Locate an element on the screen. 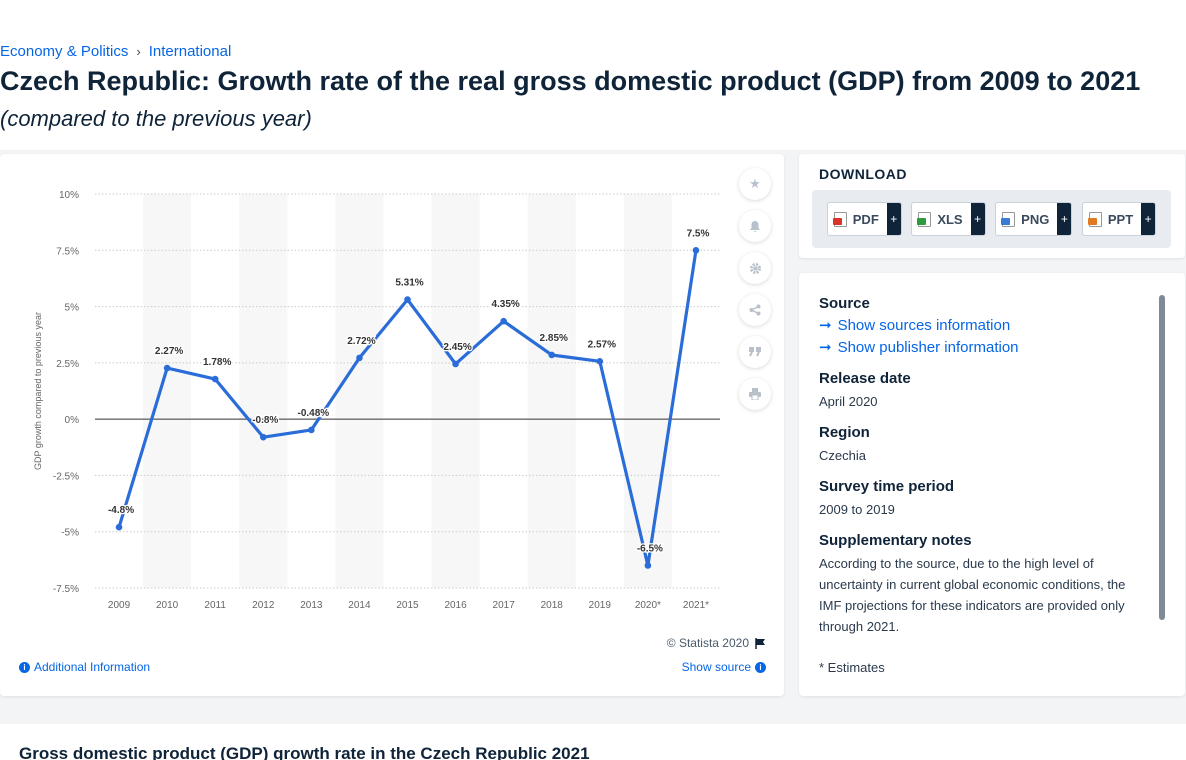 The height and width of the screenshot is (760, 1186). download-pdf-button: PDF + is located at coordinates (864, 219).